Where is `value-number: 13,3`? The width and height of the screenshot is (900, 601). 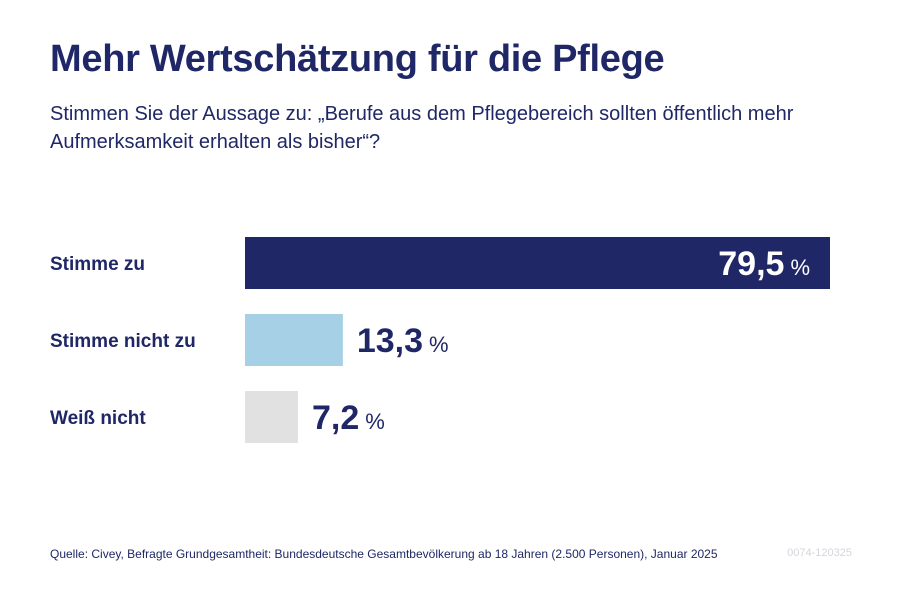 value-number: 13,3 is located at coordinates (390, 341).